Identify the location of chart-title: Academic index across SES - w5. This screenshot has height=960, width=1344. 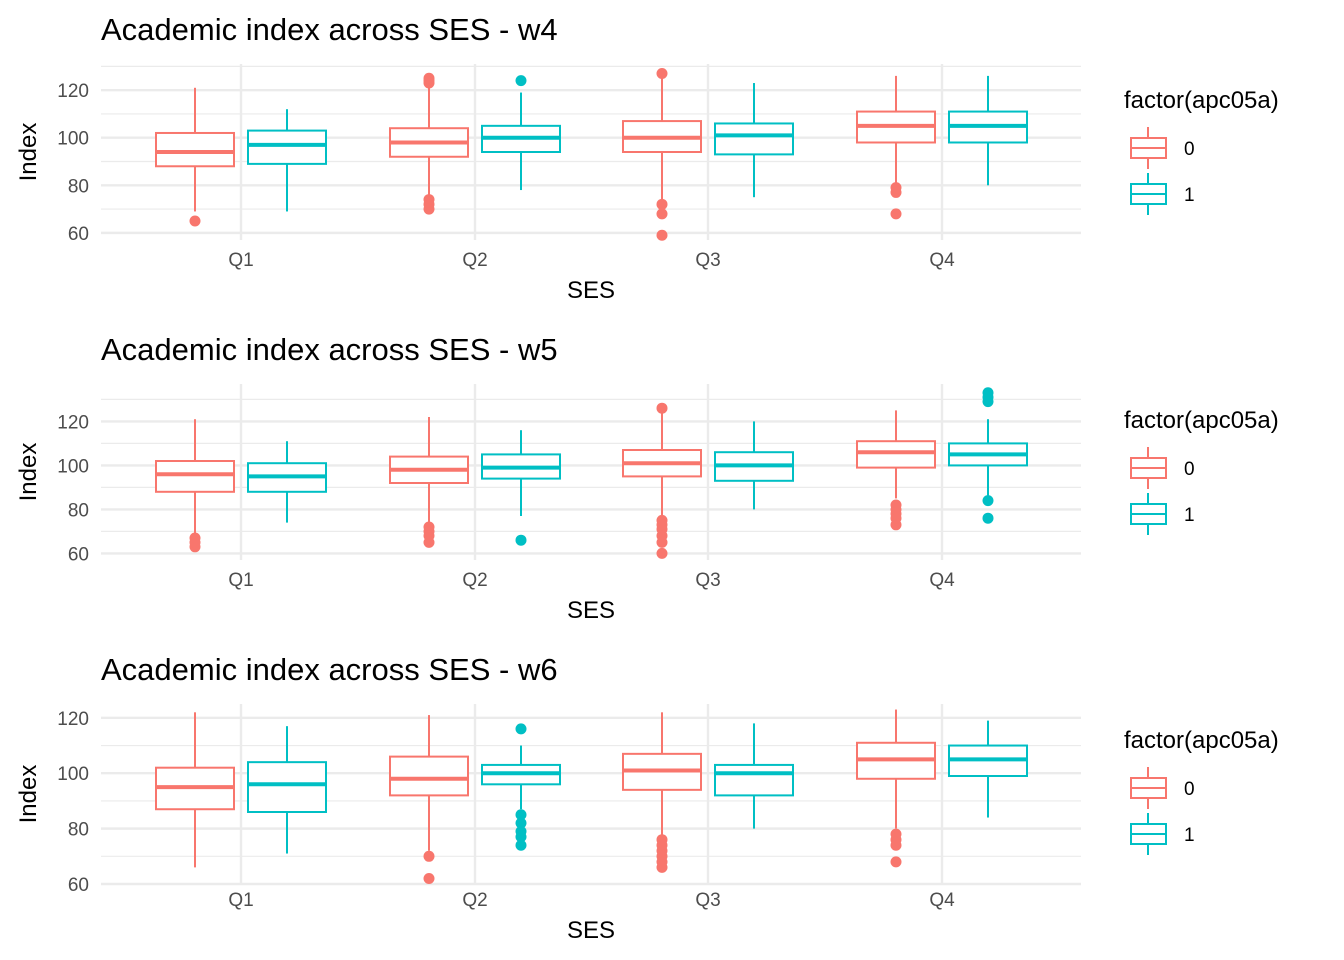
(329, 349).